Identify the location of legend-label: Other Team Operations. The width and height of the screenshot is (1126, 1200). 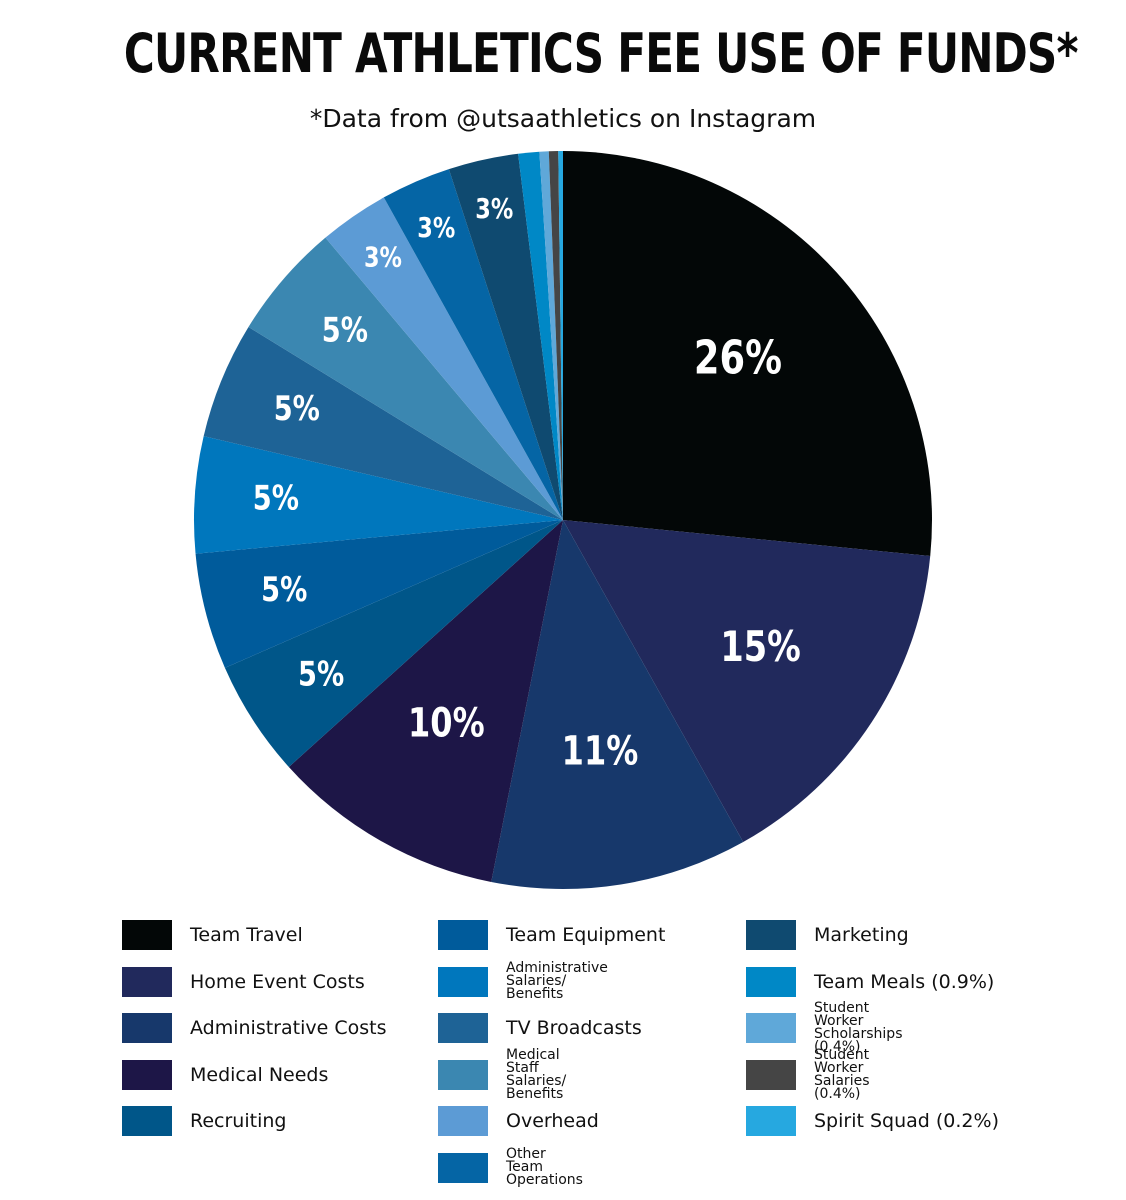
(544, 1167).